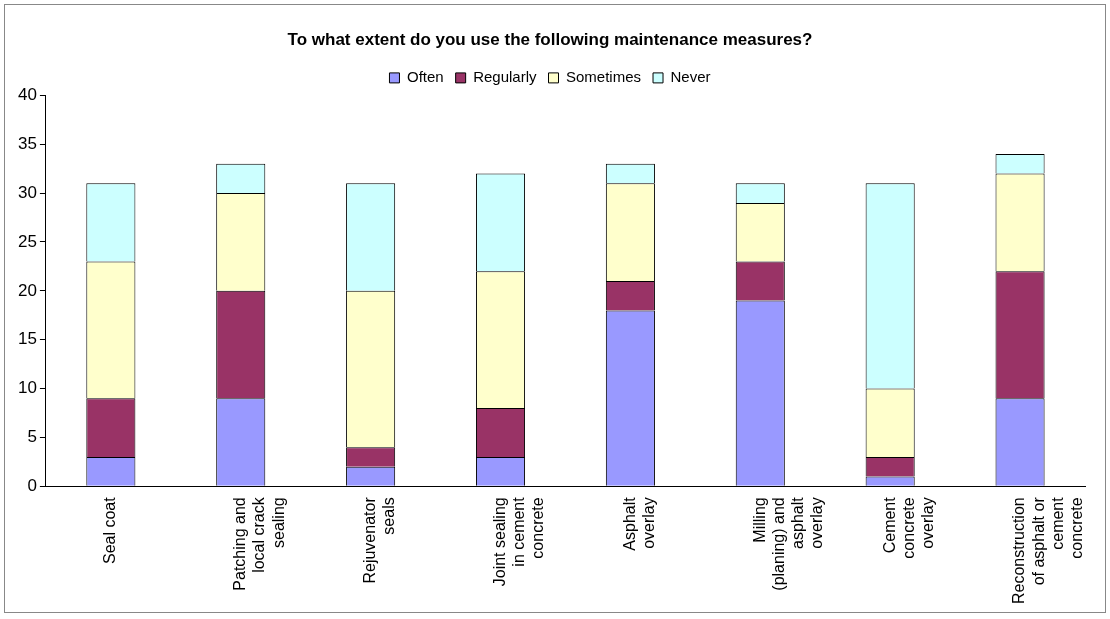 The height and width of the screenshot is (619, 1110). What do you see at coordinates (32, 437) in the screenshot?
I see `y-tick-label: 5` at bounding box center [32, 437].